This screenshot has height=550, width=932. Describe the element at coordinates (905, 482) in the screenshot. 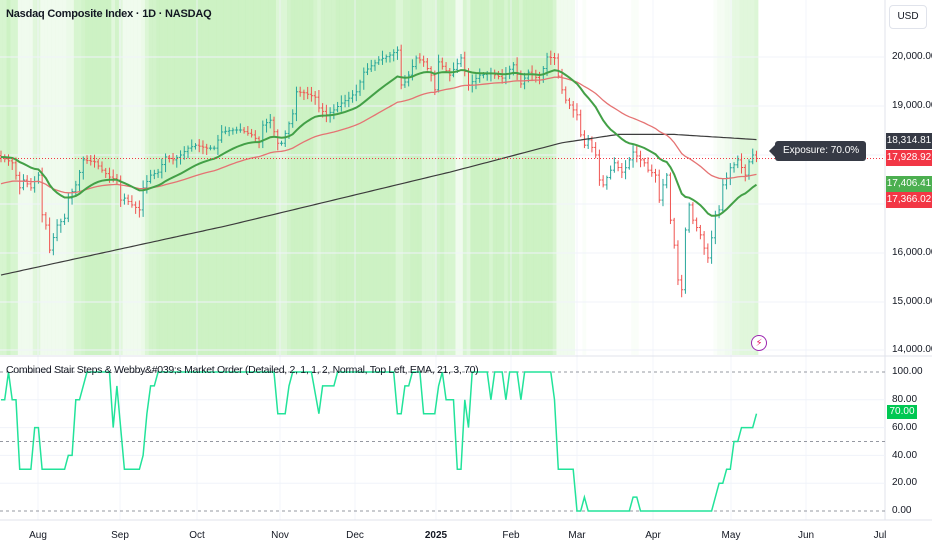

I see `exposure-axis-label: 20.00` at that location.